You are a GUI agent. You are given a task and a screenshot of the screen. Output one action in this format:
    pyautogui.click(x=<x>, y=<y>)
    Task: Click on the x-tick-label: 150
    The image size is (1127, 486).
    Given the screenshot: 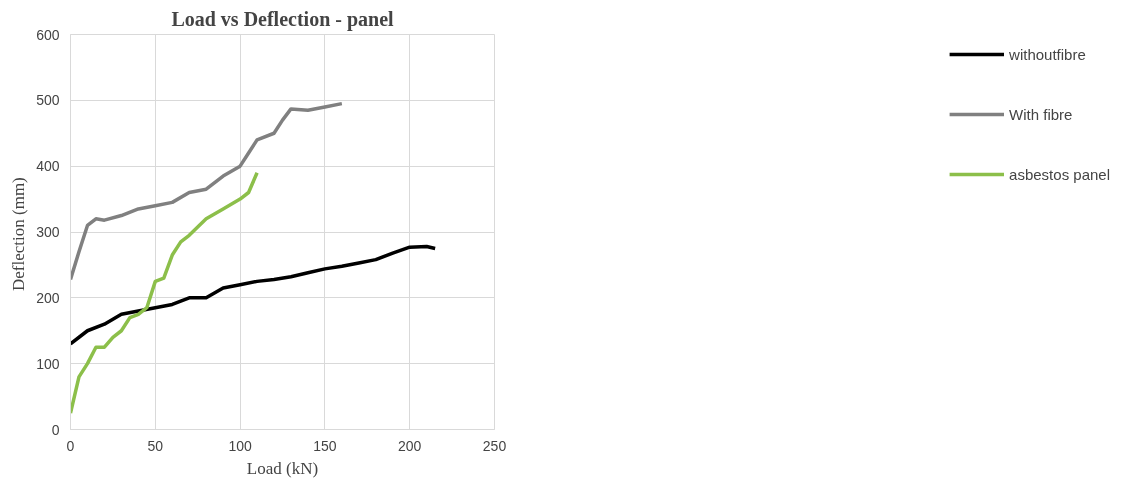 What is the action you would take?
    pyautogui.click(x=325, y=445)
    